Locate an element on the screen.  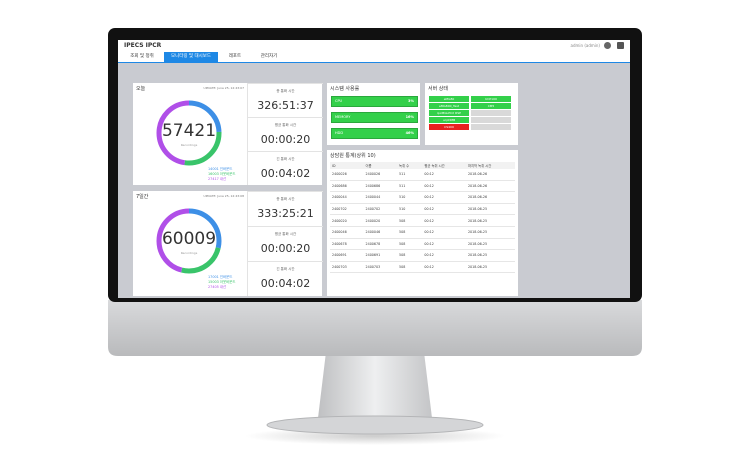
table-cell: 511 is located at coordinates (410, 175).